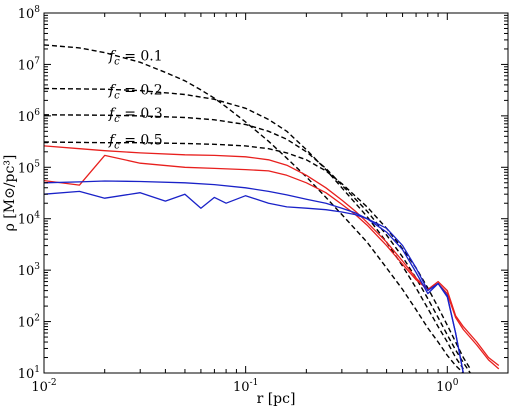 The image size is (520, 411). Describe the element at coordinates (135, 141) in the screenshot. I see `fc-annotation-3: fc = 0.5` at that location.